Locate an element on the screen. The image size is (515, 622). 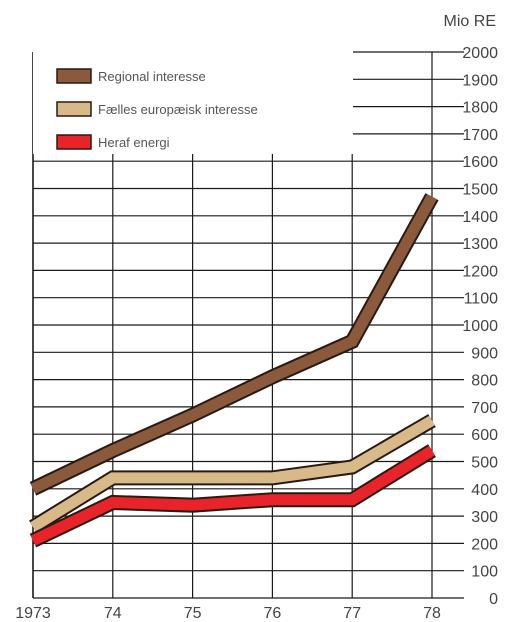
y-tick-label-1700: 1700 is located at coordinates (480, 135).